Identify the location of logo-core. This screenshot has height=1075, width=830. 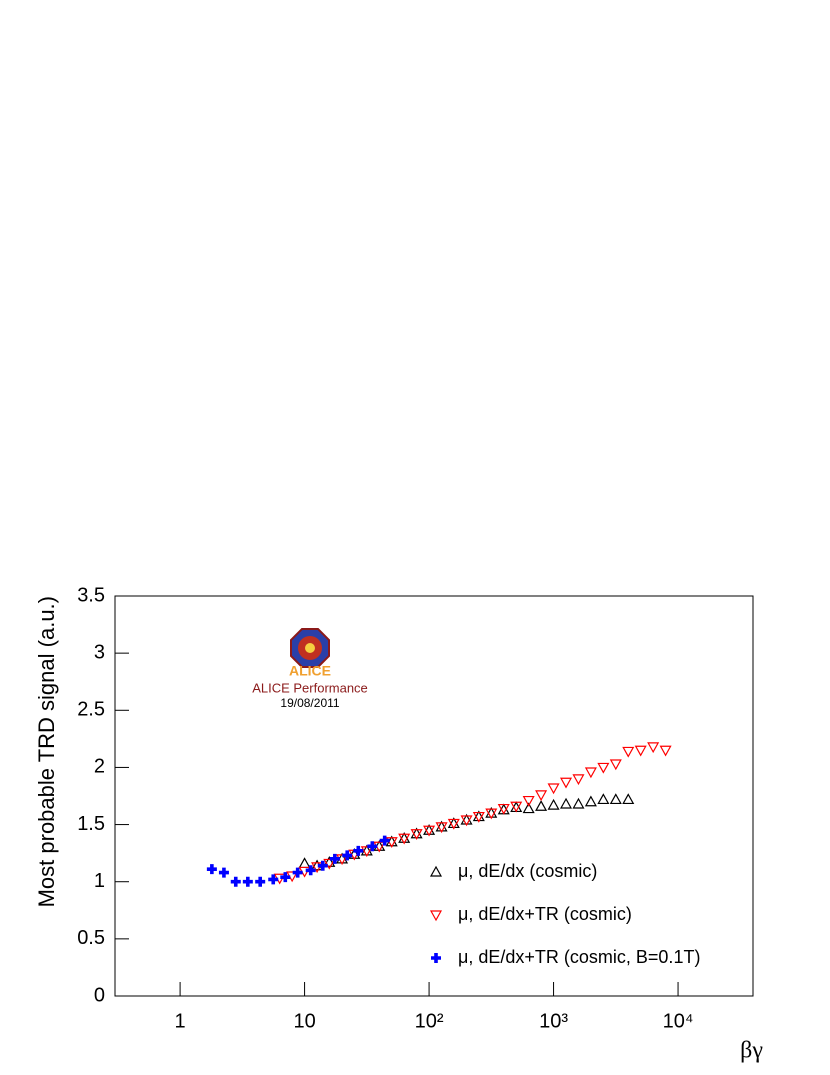
(310, 648).